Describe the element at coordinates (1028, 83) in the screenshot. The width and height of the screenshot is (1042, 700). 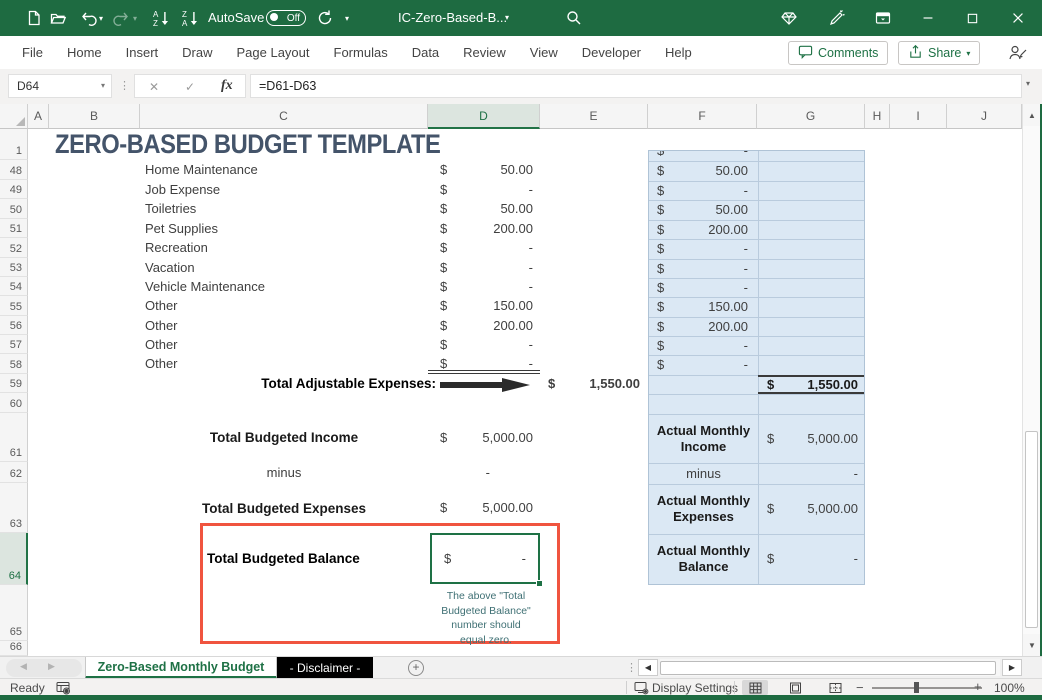
I see `expand-formula-bar-icon: ▾` at that location.